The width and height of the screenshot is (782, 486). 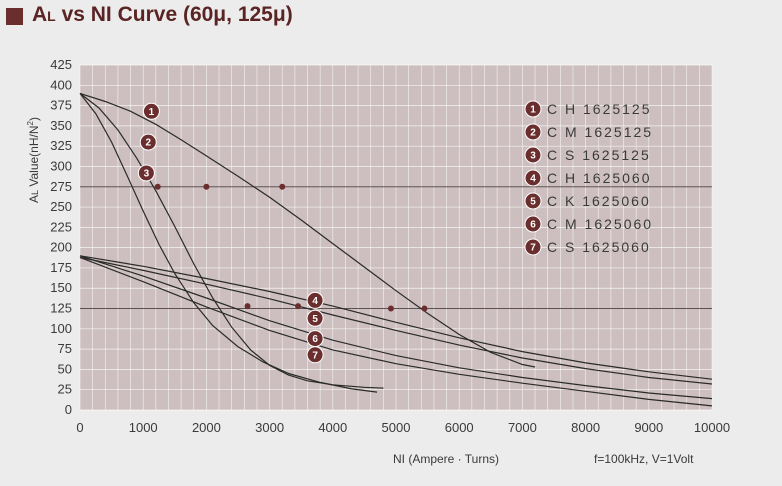 What do you see at coordinates (61, 247) in the screenshot?
I see `y-tick-label: 200` at bounding box center [61, 247].